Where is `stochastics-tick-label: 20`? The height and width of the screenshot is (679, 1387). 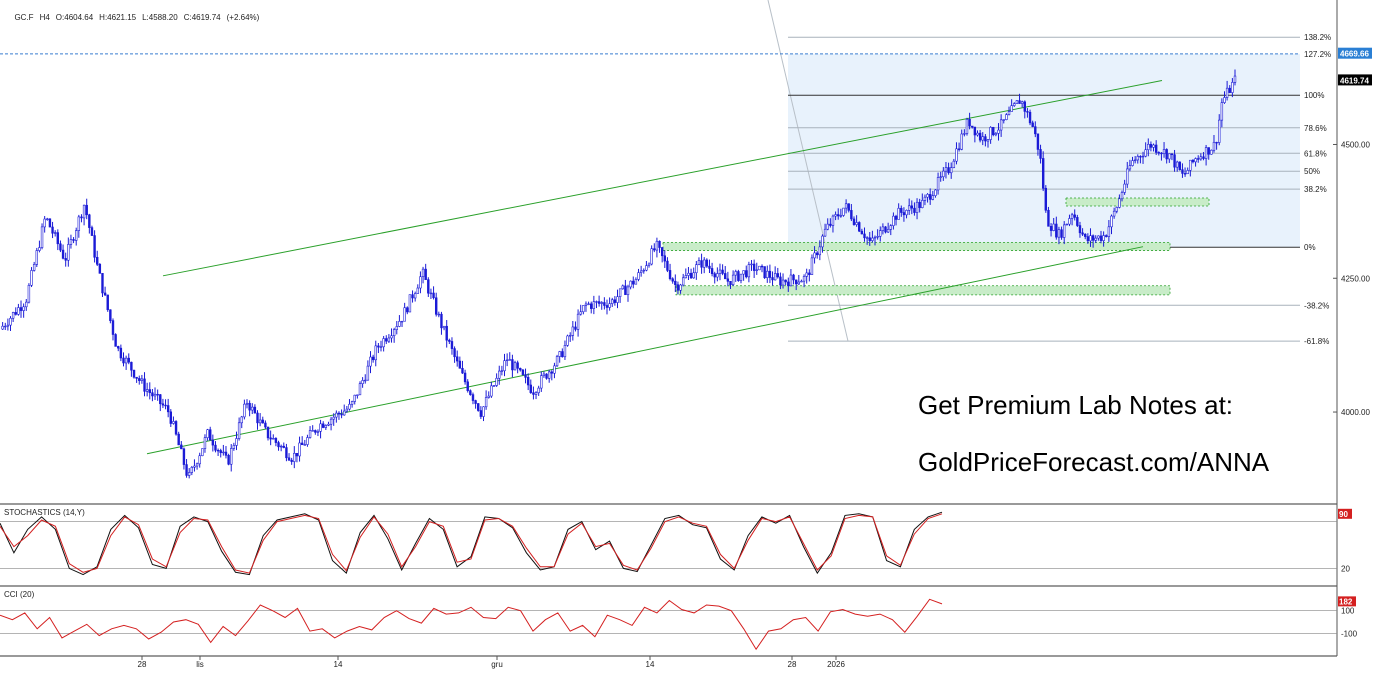
stochastics-tick-label: 20 is located at coordinates (1345, 568).